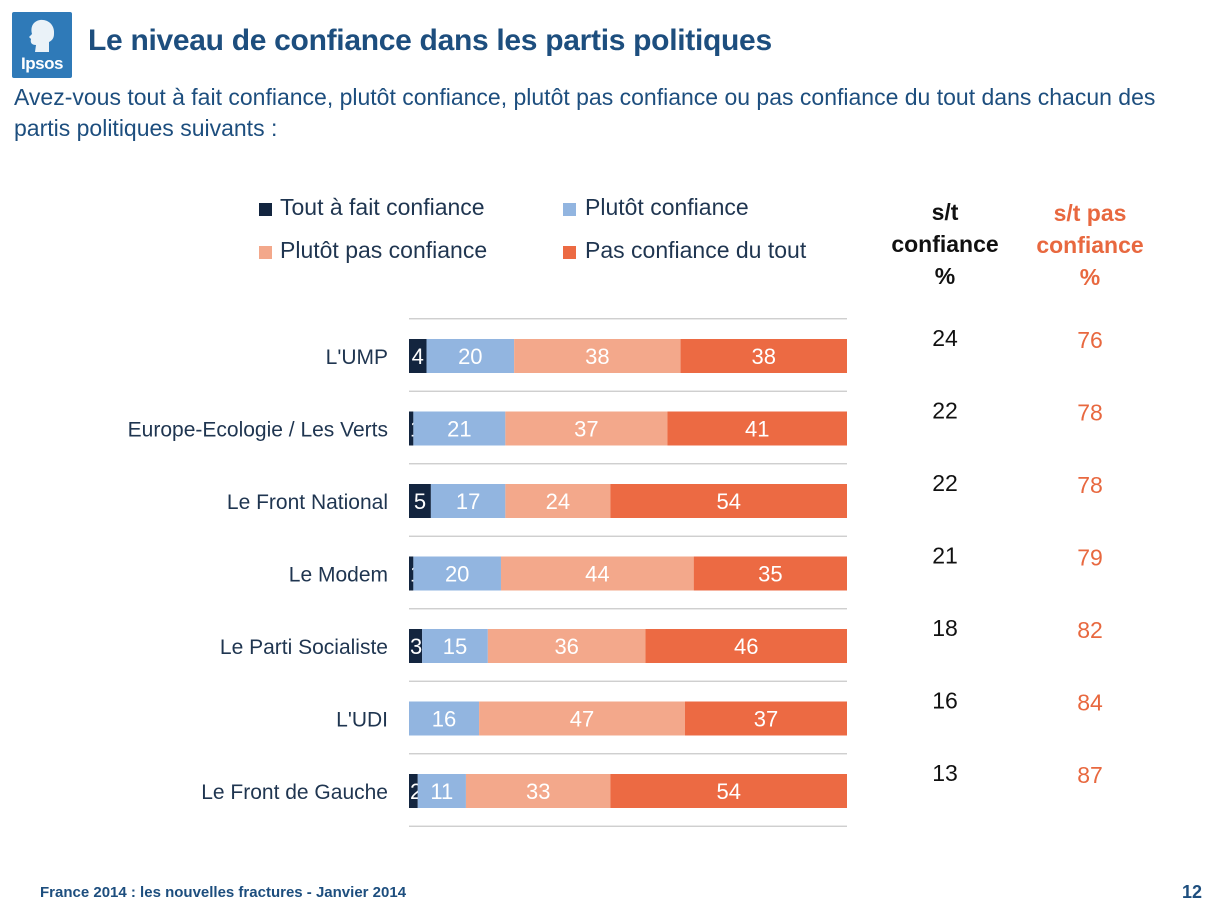 This screenshot has width=1215, height=920. What do you see at coordinates (696, 250) in the screenshot?
I see `legend-label-pas-du-tout: Pas confiance du tout` at bounding box center [696, 250].